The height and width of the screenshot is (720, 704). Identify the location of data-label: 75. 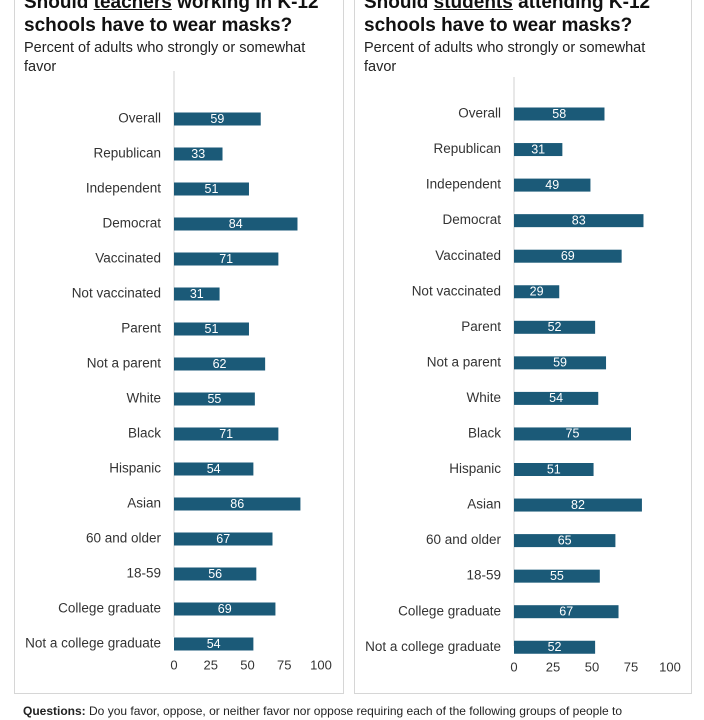
(573, 434).